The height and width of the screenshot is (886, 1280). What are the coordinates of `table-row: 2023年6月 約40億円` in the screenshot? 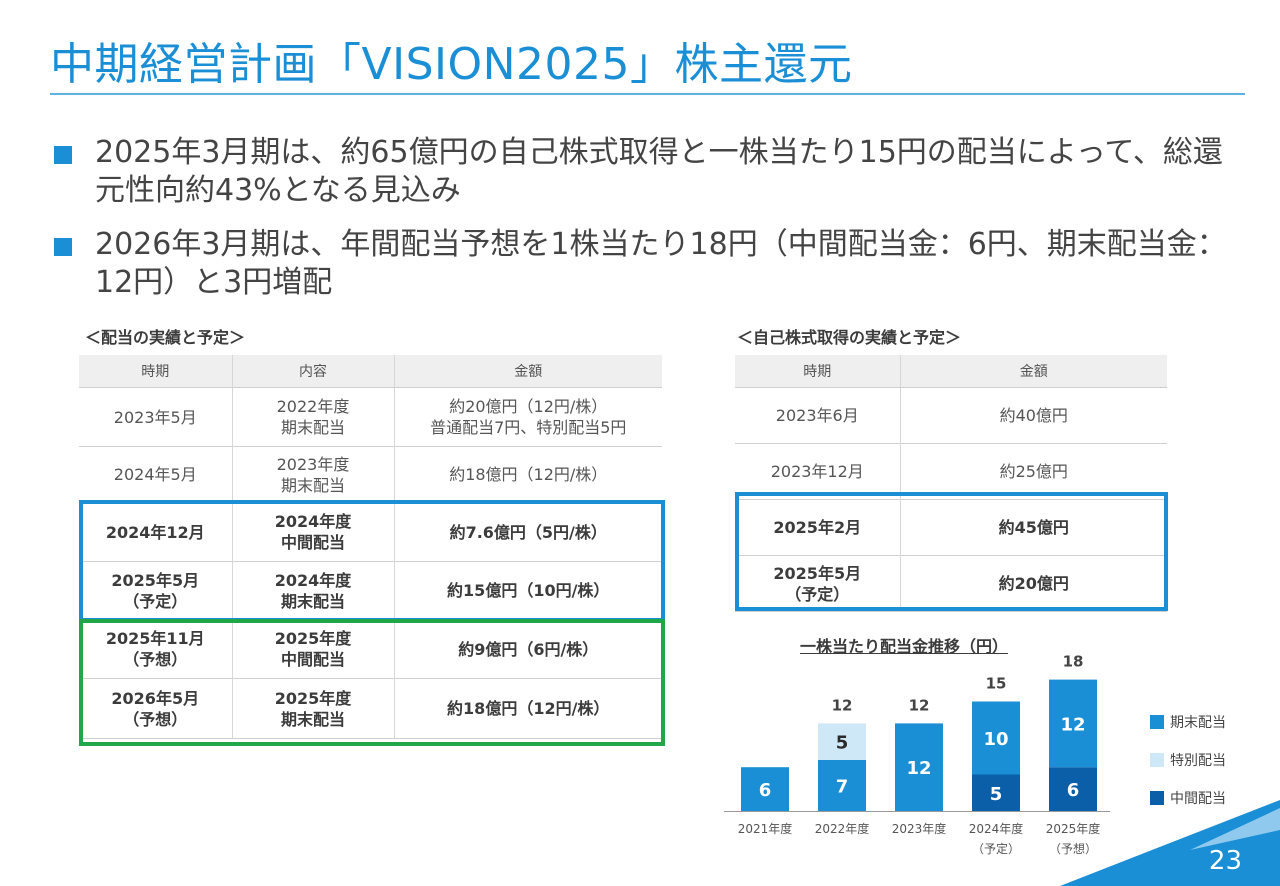 It's located at (951, 415).